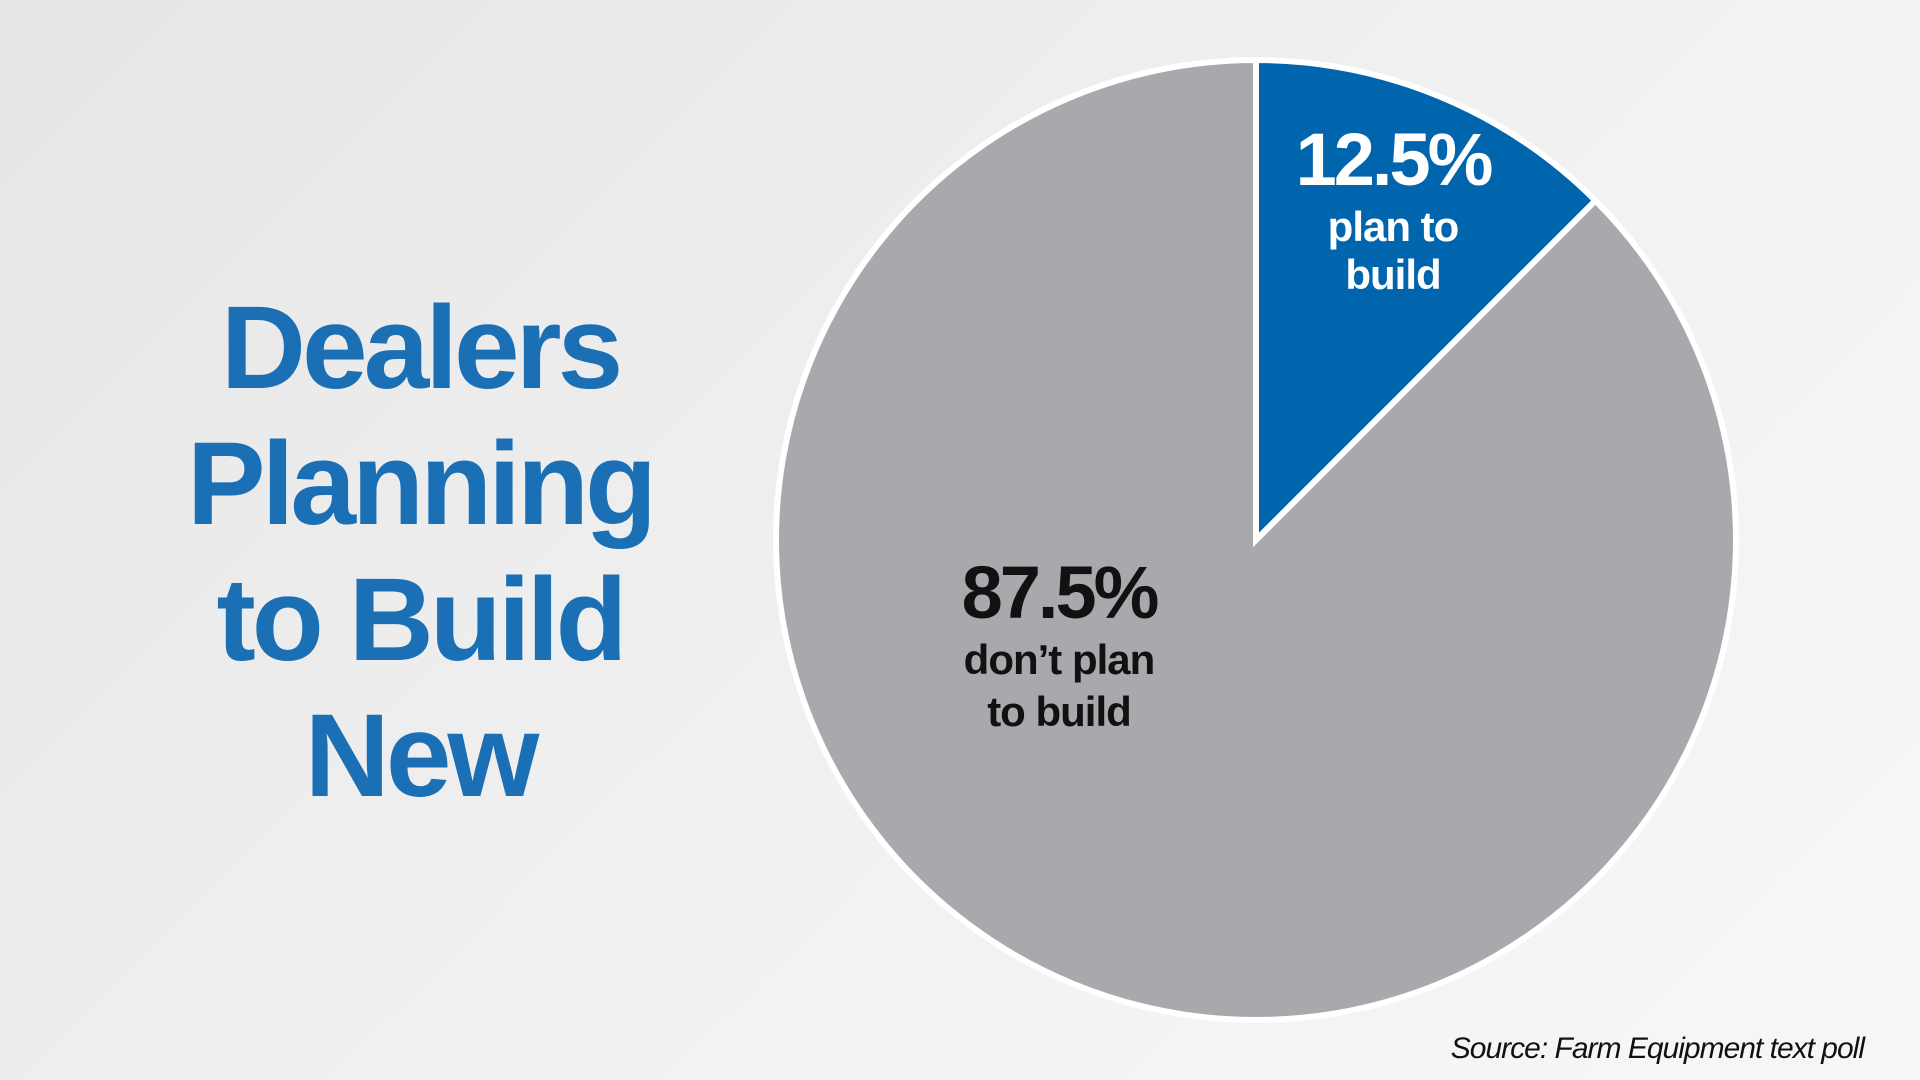 The width and height of the screenshot is (1920, 1080). Describe the element at coordinates (421, 348) in the screenshot. I see `title-line-1: Dealers` at that location.